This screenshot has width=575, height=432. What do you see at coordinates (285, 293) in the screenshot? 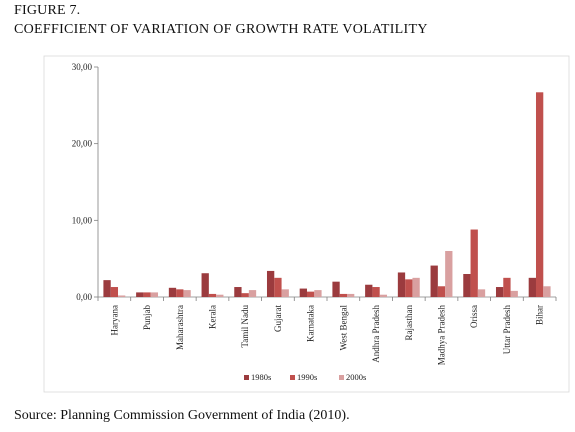
I see `bar-2000s-gujarat` at bounding box center [285, 293].